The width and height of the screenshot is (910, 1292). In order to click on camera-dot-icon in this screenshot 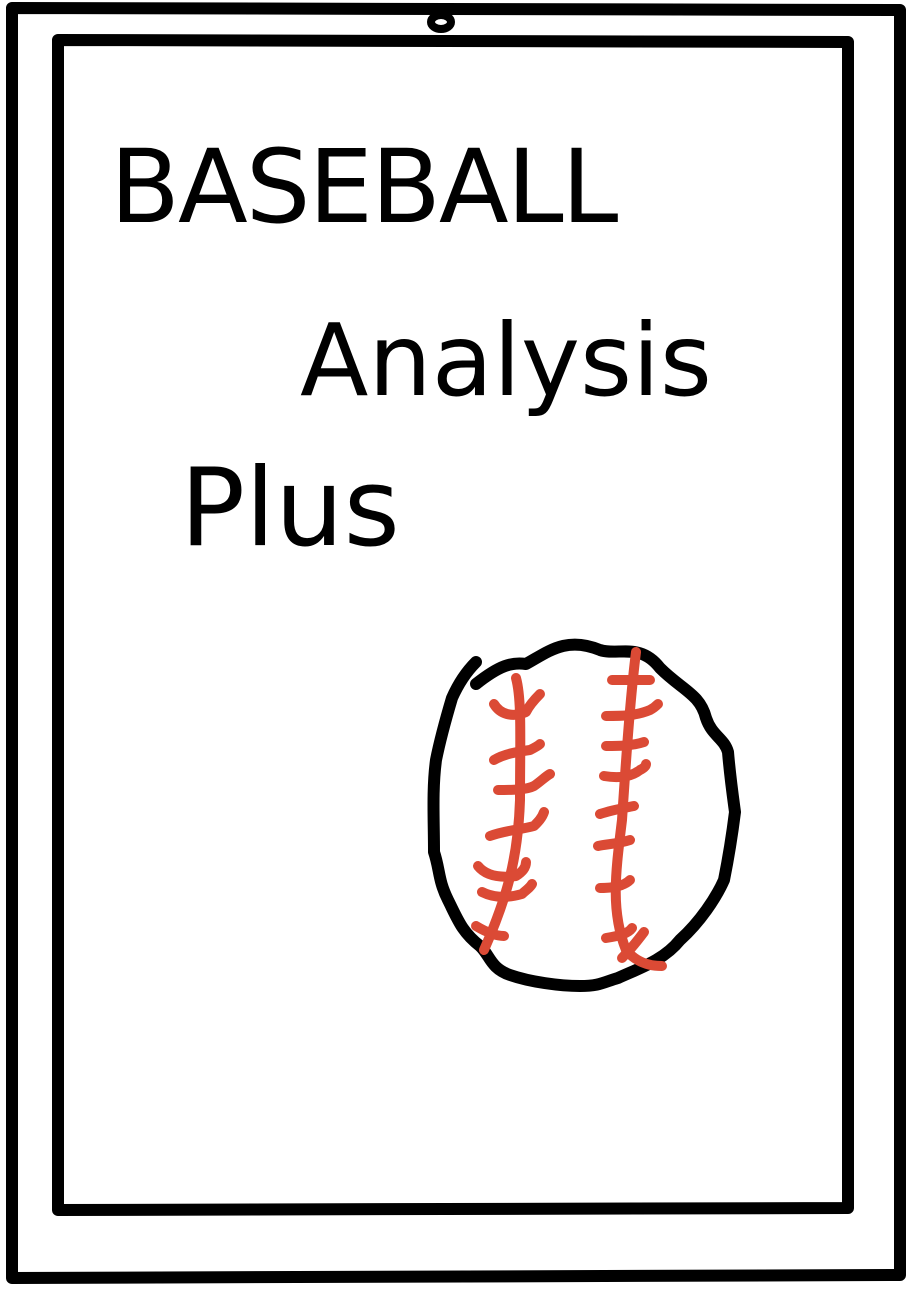, I will do `click(441, 22)`.